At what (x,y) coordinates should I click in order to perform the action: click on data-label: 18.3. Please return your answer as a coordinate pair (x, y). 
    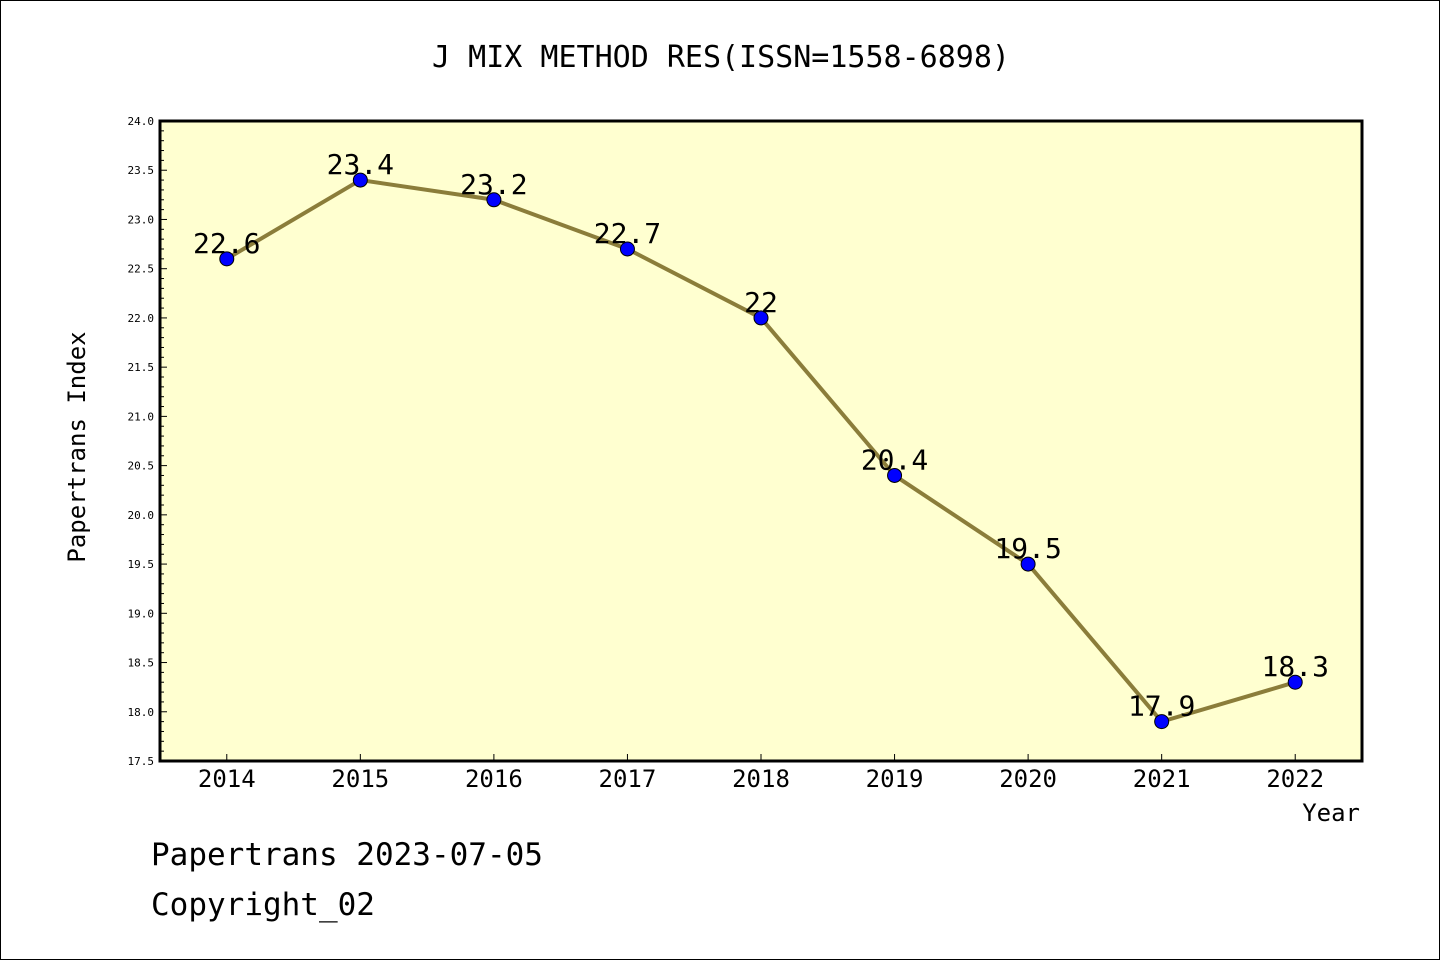
    Looking at the image, I should click on (1295, 666).